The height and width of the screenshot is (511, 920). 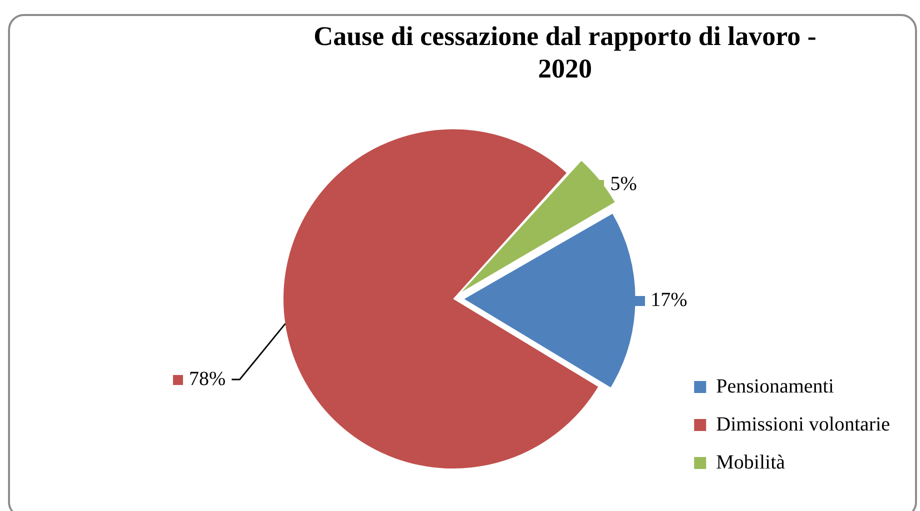 What do you see at coordinates (669, 300) in the screenshot?
I see `data-label: 17%` at bounding box center [669, 300].